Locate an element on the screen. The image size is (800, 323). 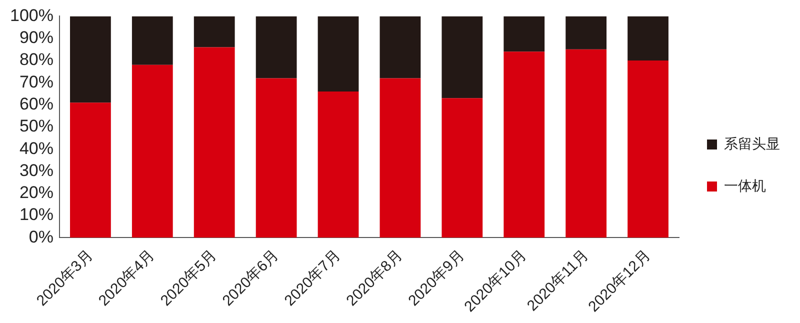
y-tick-label: 90% is located at coordinates (36, 38).